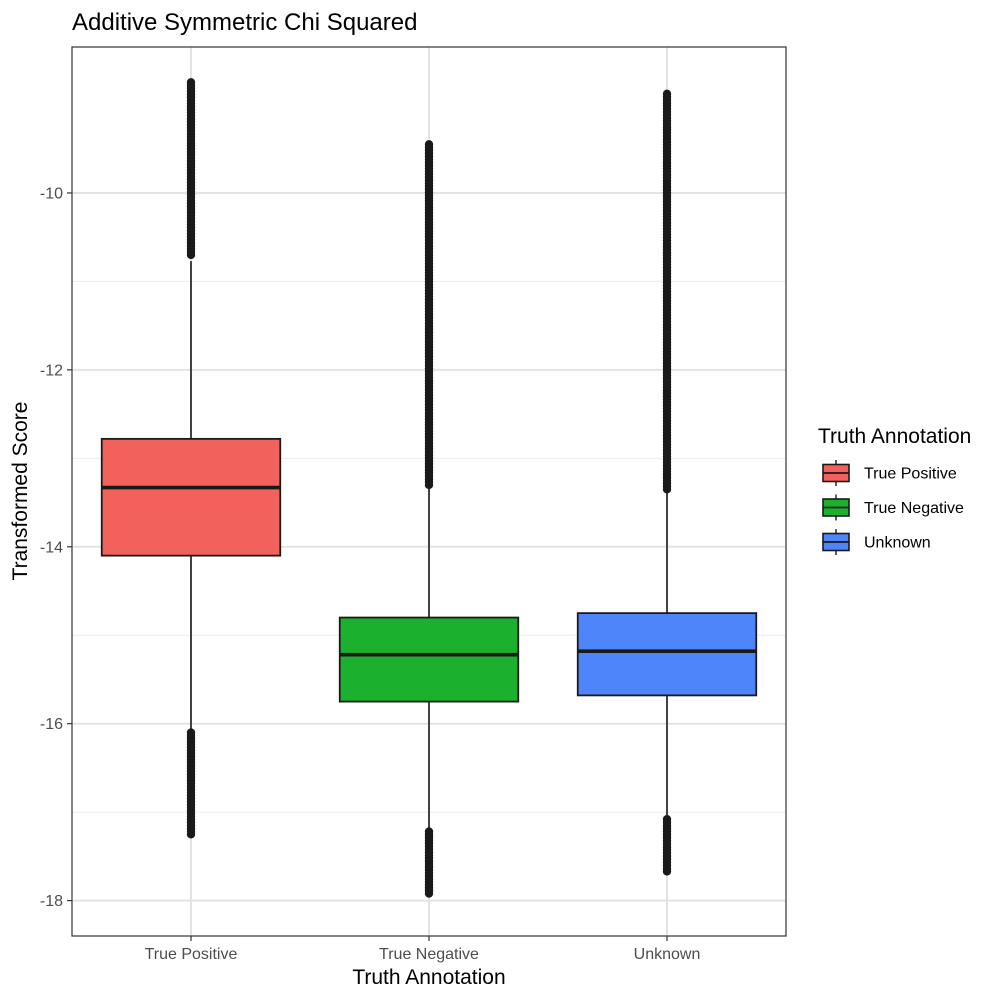 This screenshot has height=1000, width=1000. What do you see at coordinates (429, 659) in the screenshot?
I see `box-true-negative` at bounding box center [429, 659].